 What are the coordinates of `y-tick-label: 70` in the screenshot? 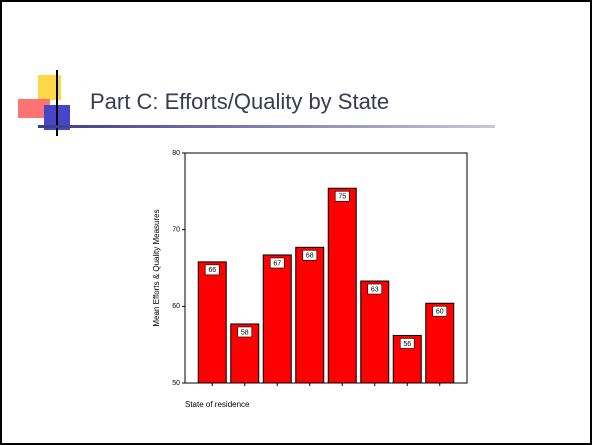 It's located at (176, 230).